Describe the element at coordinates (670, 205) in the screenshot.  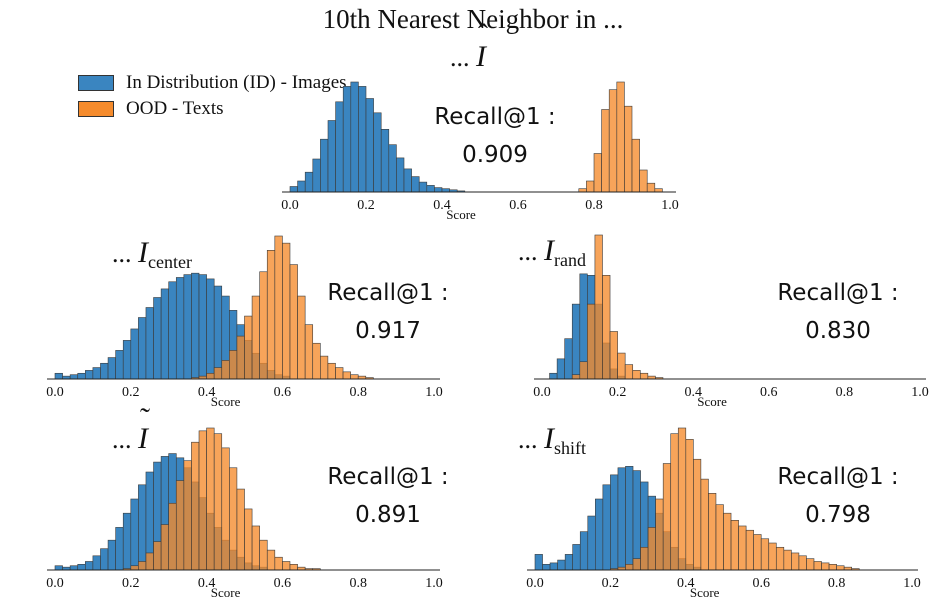
I see `x-tick-label: 1.0` at that location.